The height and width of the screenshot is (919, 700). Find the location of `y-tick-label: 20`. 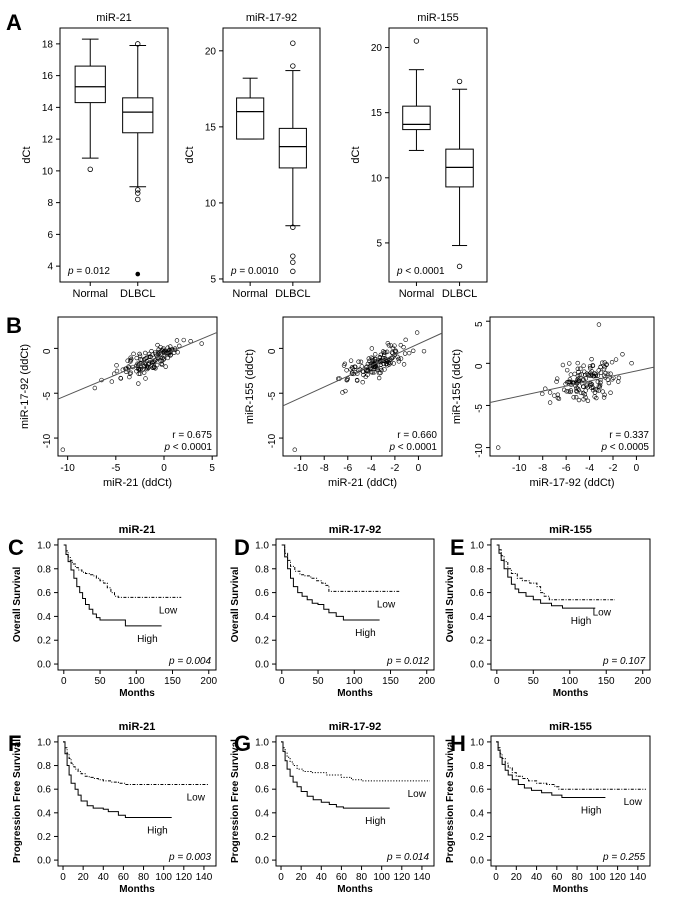

y-tick-label: 20 is located at coordinates (377, 48).